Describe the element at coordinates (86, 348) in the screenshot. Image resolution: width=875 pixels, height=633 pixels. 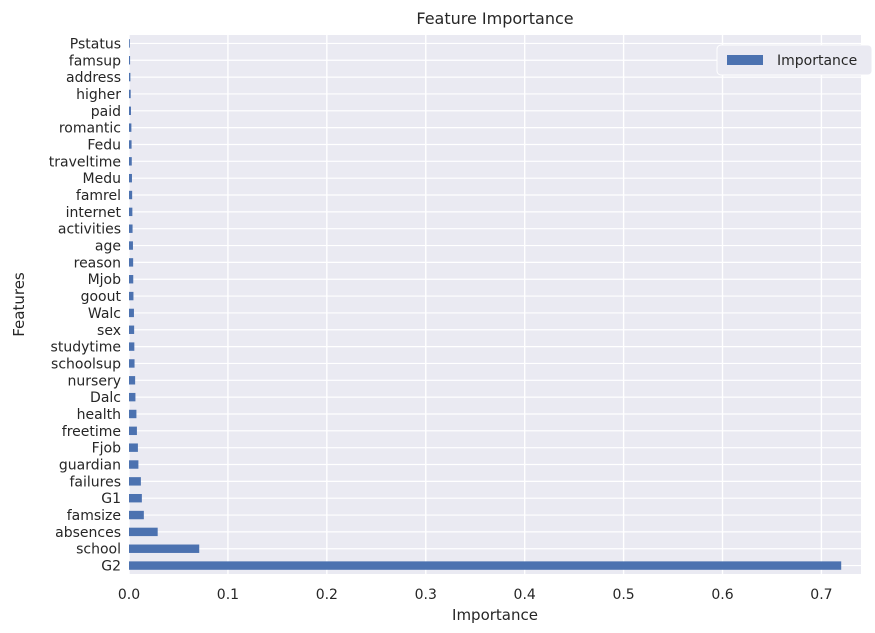
I see `y-tick-label: studytime` at that location.